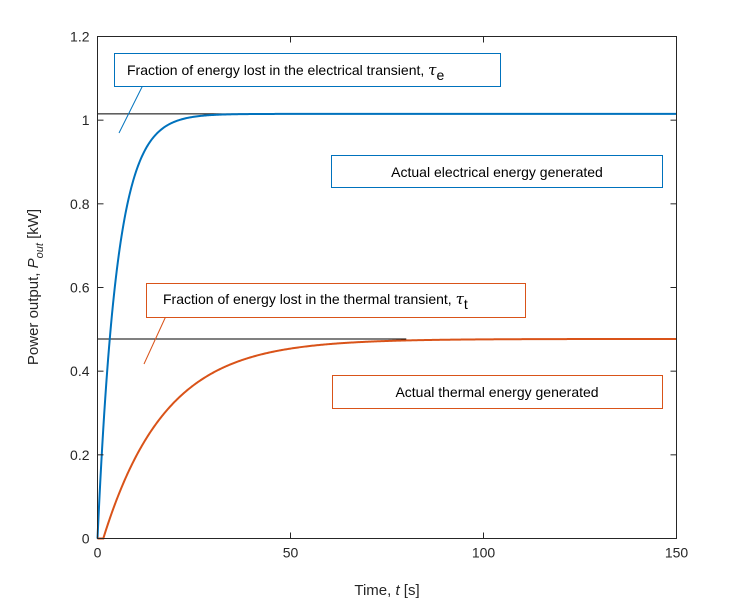 The width and height of the screenshot is (747, 616). I want to click on x-tick-label: 150, so click(677, 553).